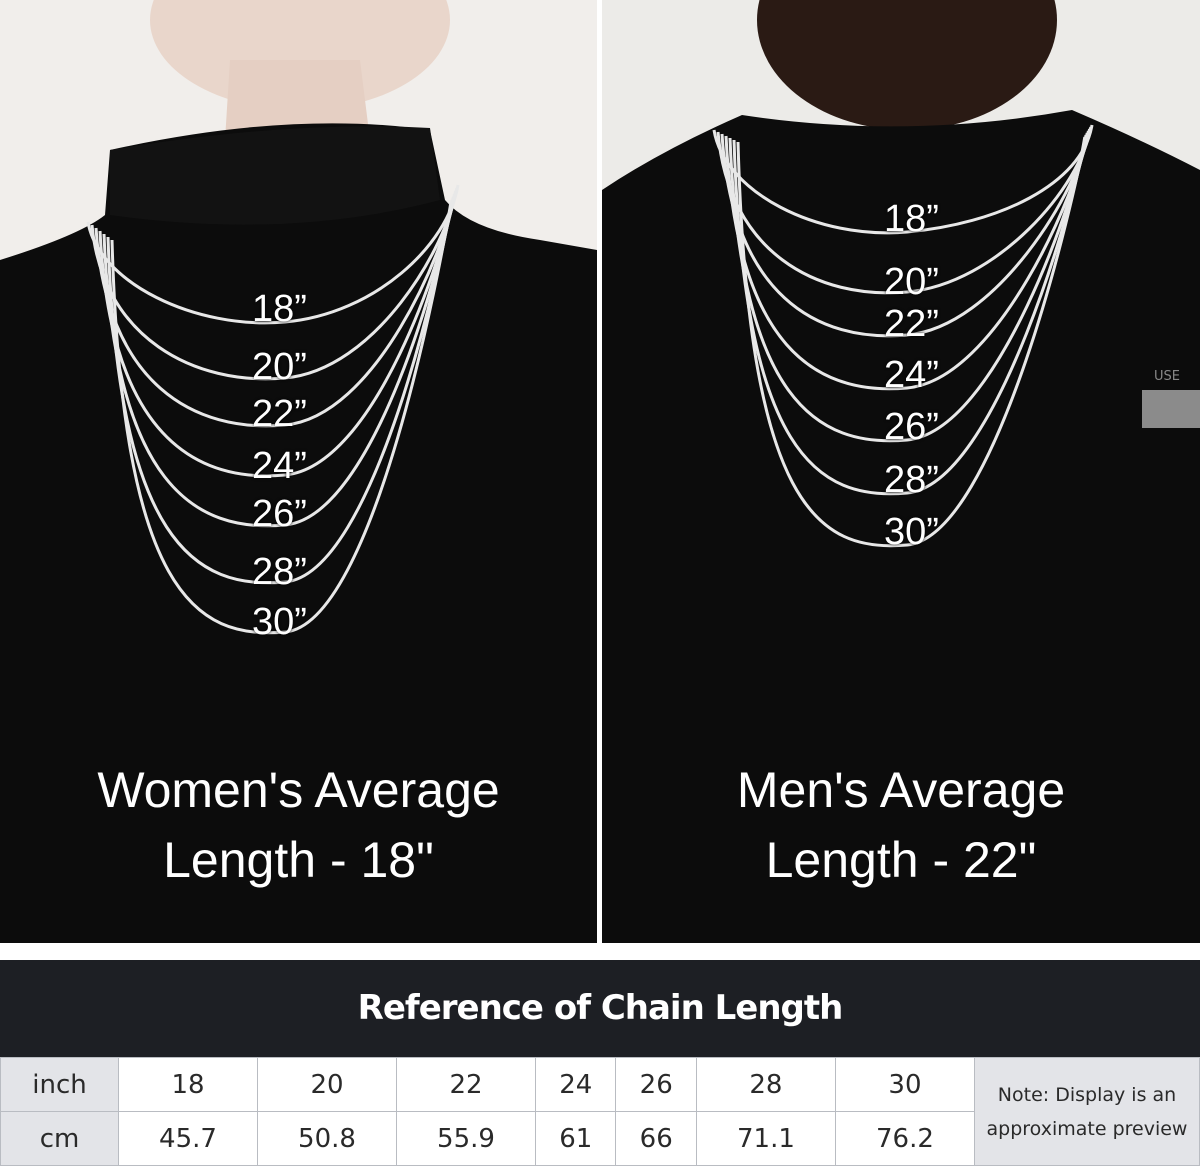  I want to click on table-cell: 61, so click(575, 1138).